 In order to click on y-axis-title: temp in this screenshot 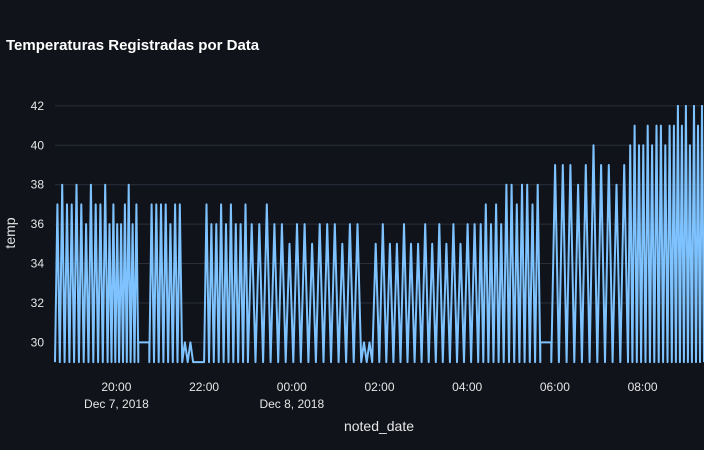, I will do `click(10, 232)`.